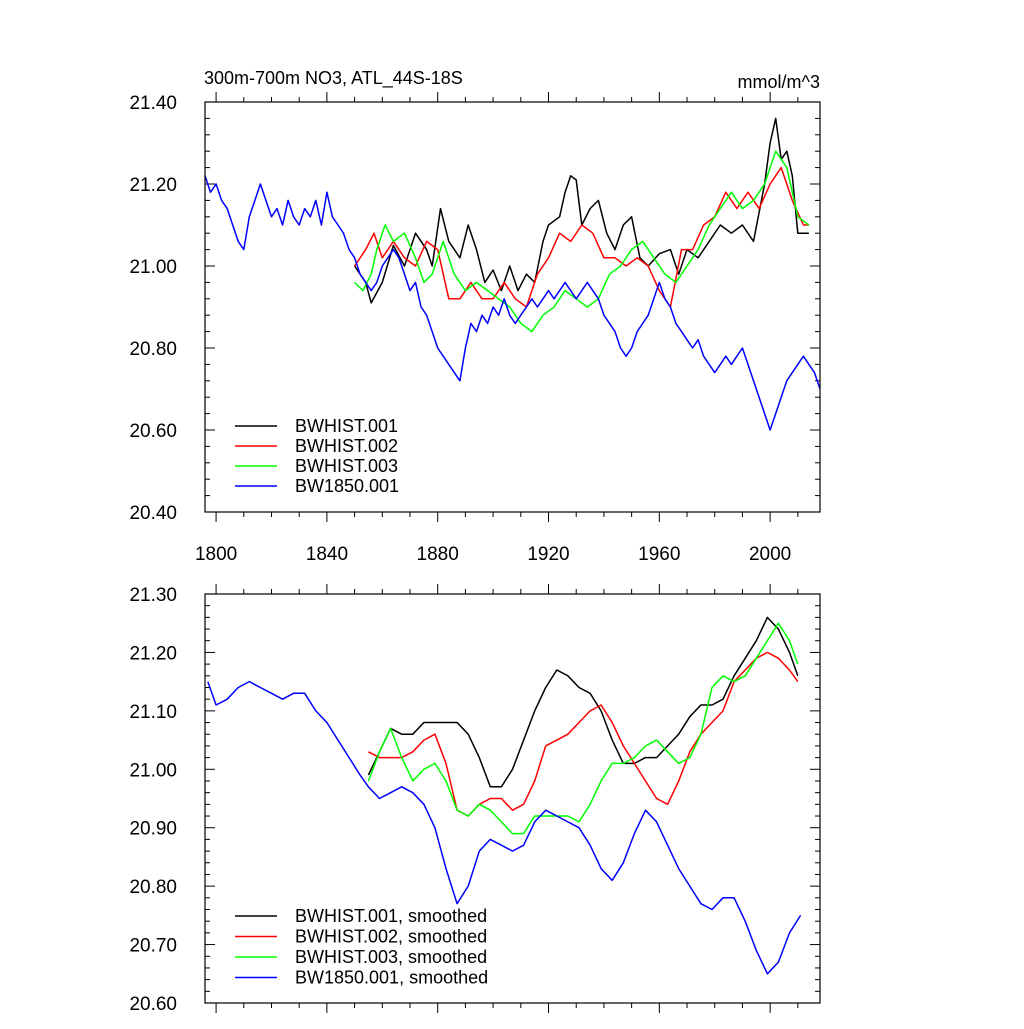 The height and width of the screenshot is (1029, 1024). What do you see at coordinates (438, 554) in the screenshot?
I see `x-tick-label: 1880` at bounding box center [438, 554].